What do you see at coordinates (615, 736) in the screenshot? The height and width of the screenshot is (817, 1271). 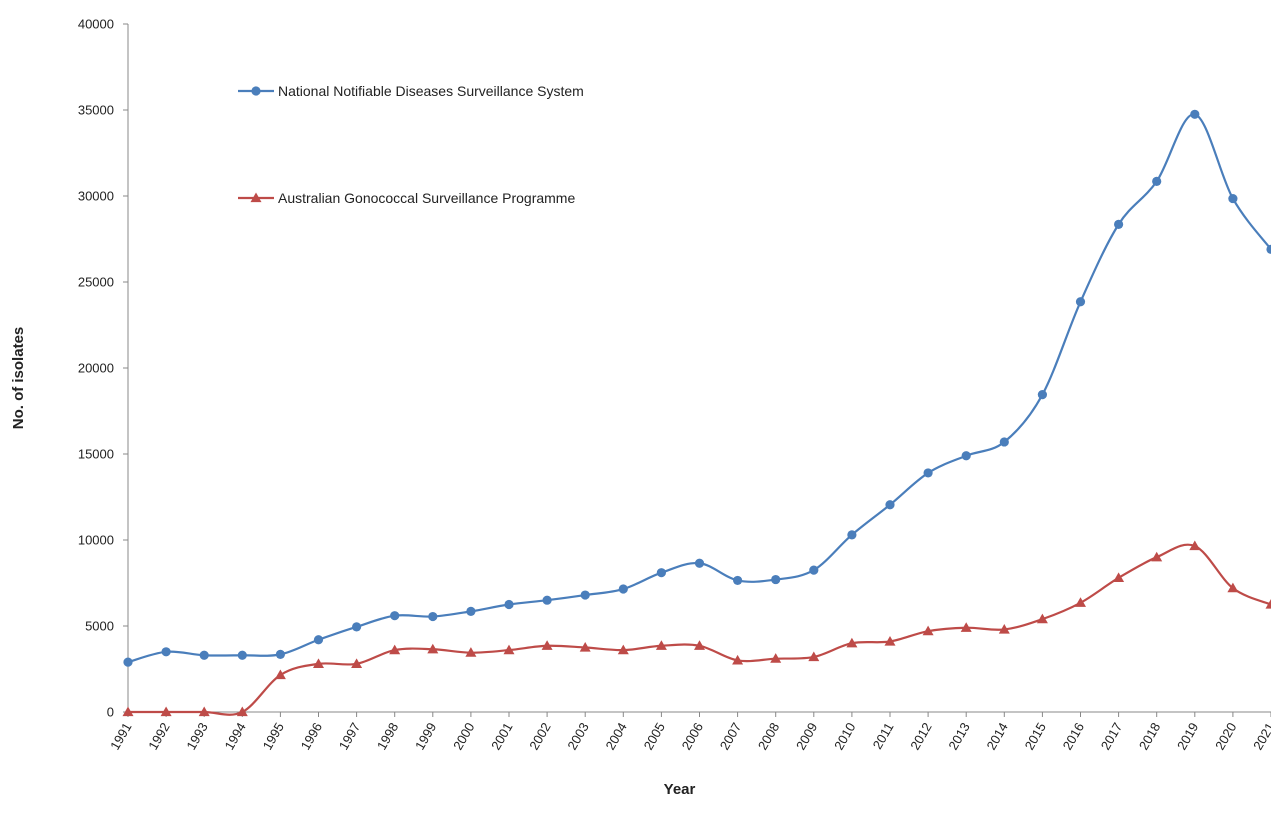 I see `x-tick-label: 2004` at bounding box center [615, 736].